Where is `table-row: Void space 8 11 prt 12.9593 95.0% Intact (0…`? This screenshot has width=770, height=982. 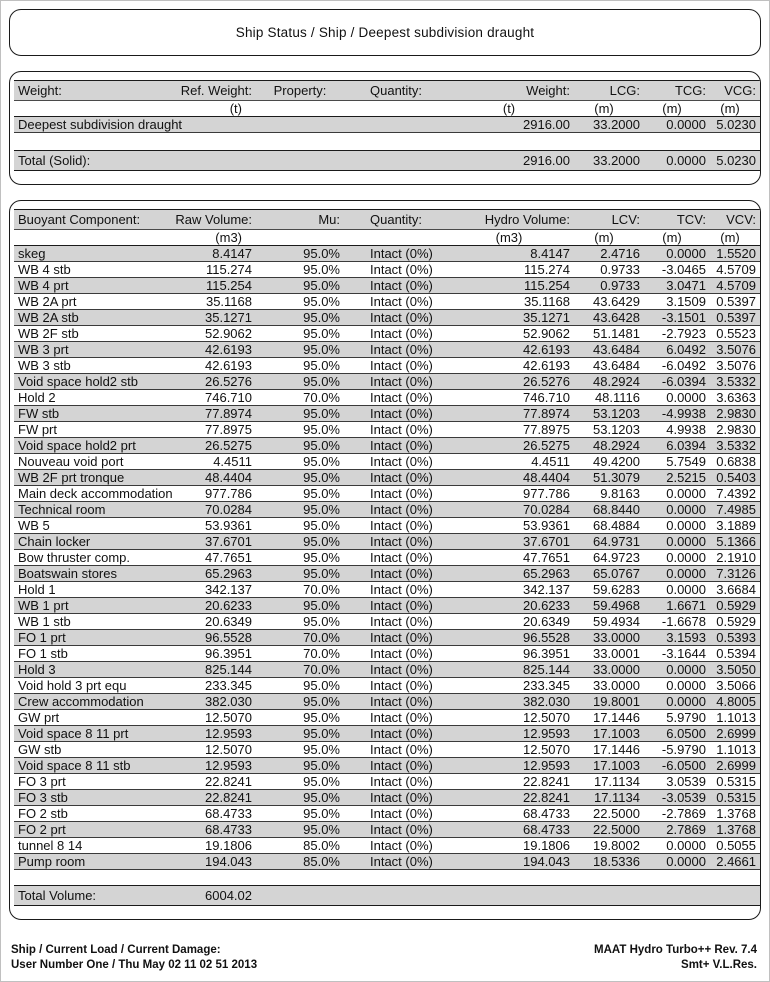
table-row: Void space 8 11 prt 12.9593 95.0% Intact (0… is located at coordinates (387, 733).